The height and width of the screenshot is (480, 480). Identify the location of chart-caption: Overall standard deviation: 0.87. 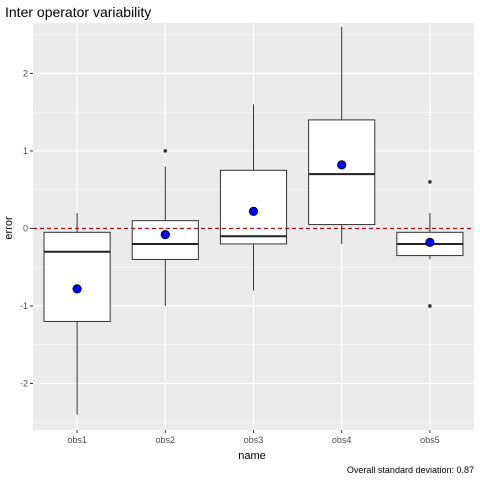
(410, 470).